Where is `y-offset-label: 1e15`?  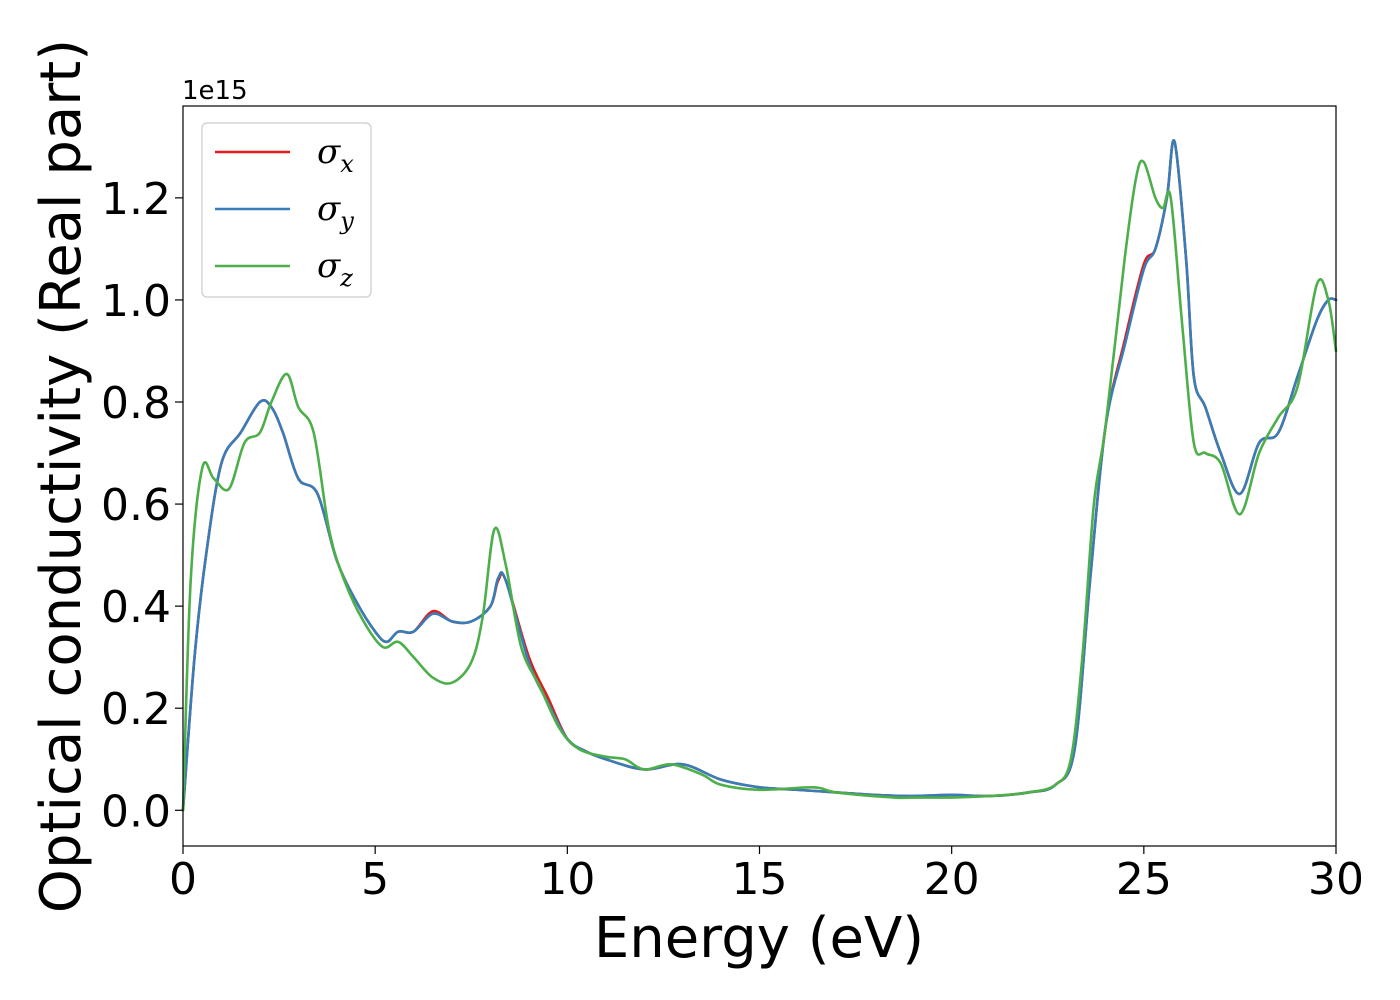
y-offset-label: 1e15 is located at coordinates (215, 91).